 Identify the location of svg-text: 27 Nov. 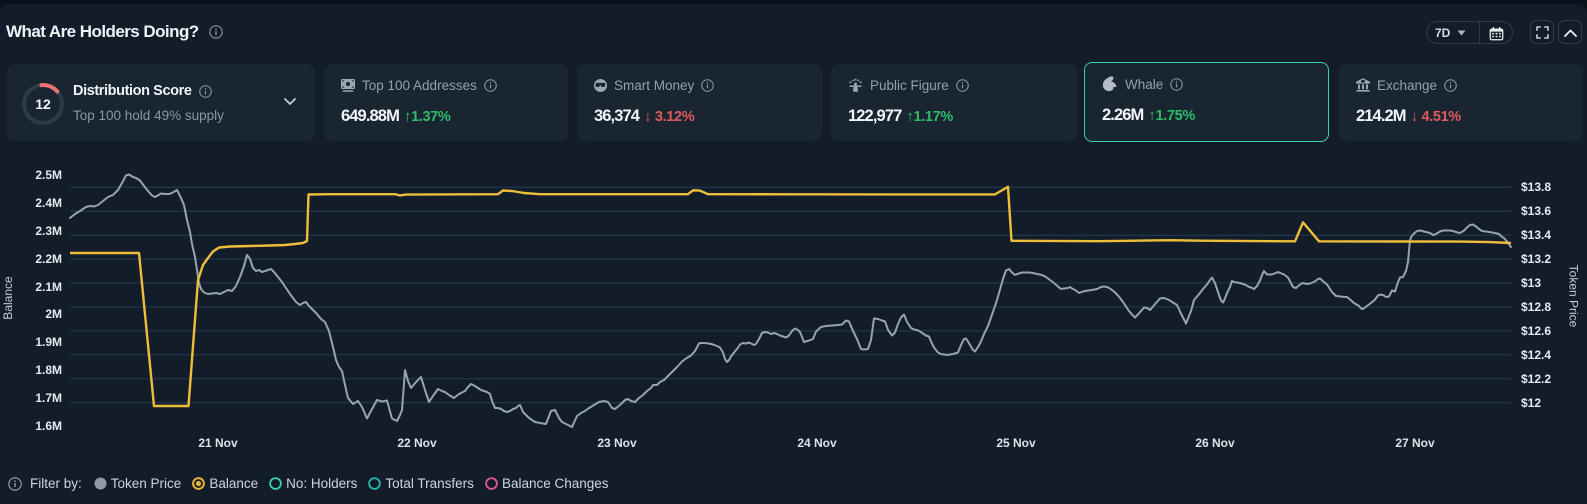
(1415, 443).